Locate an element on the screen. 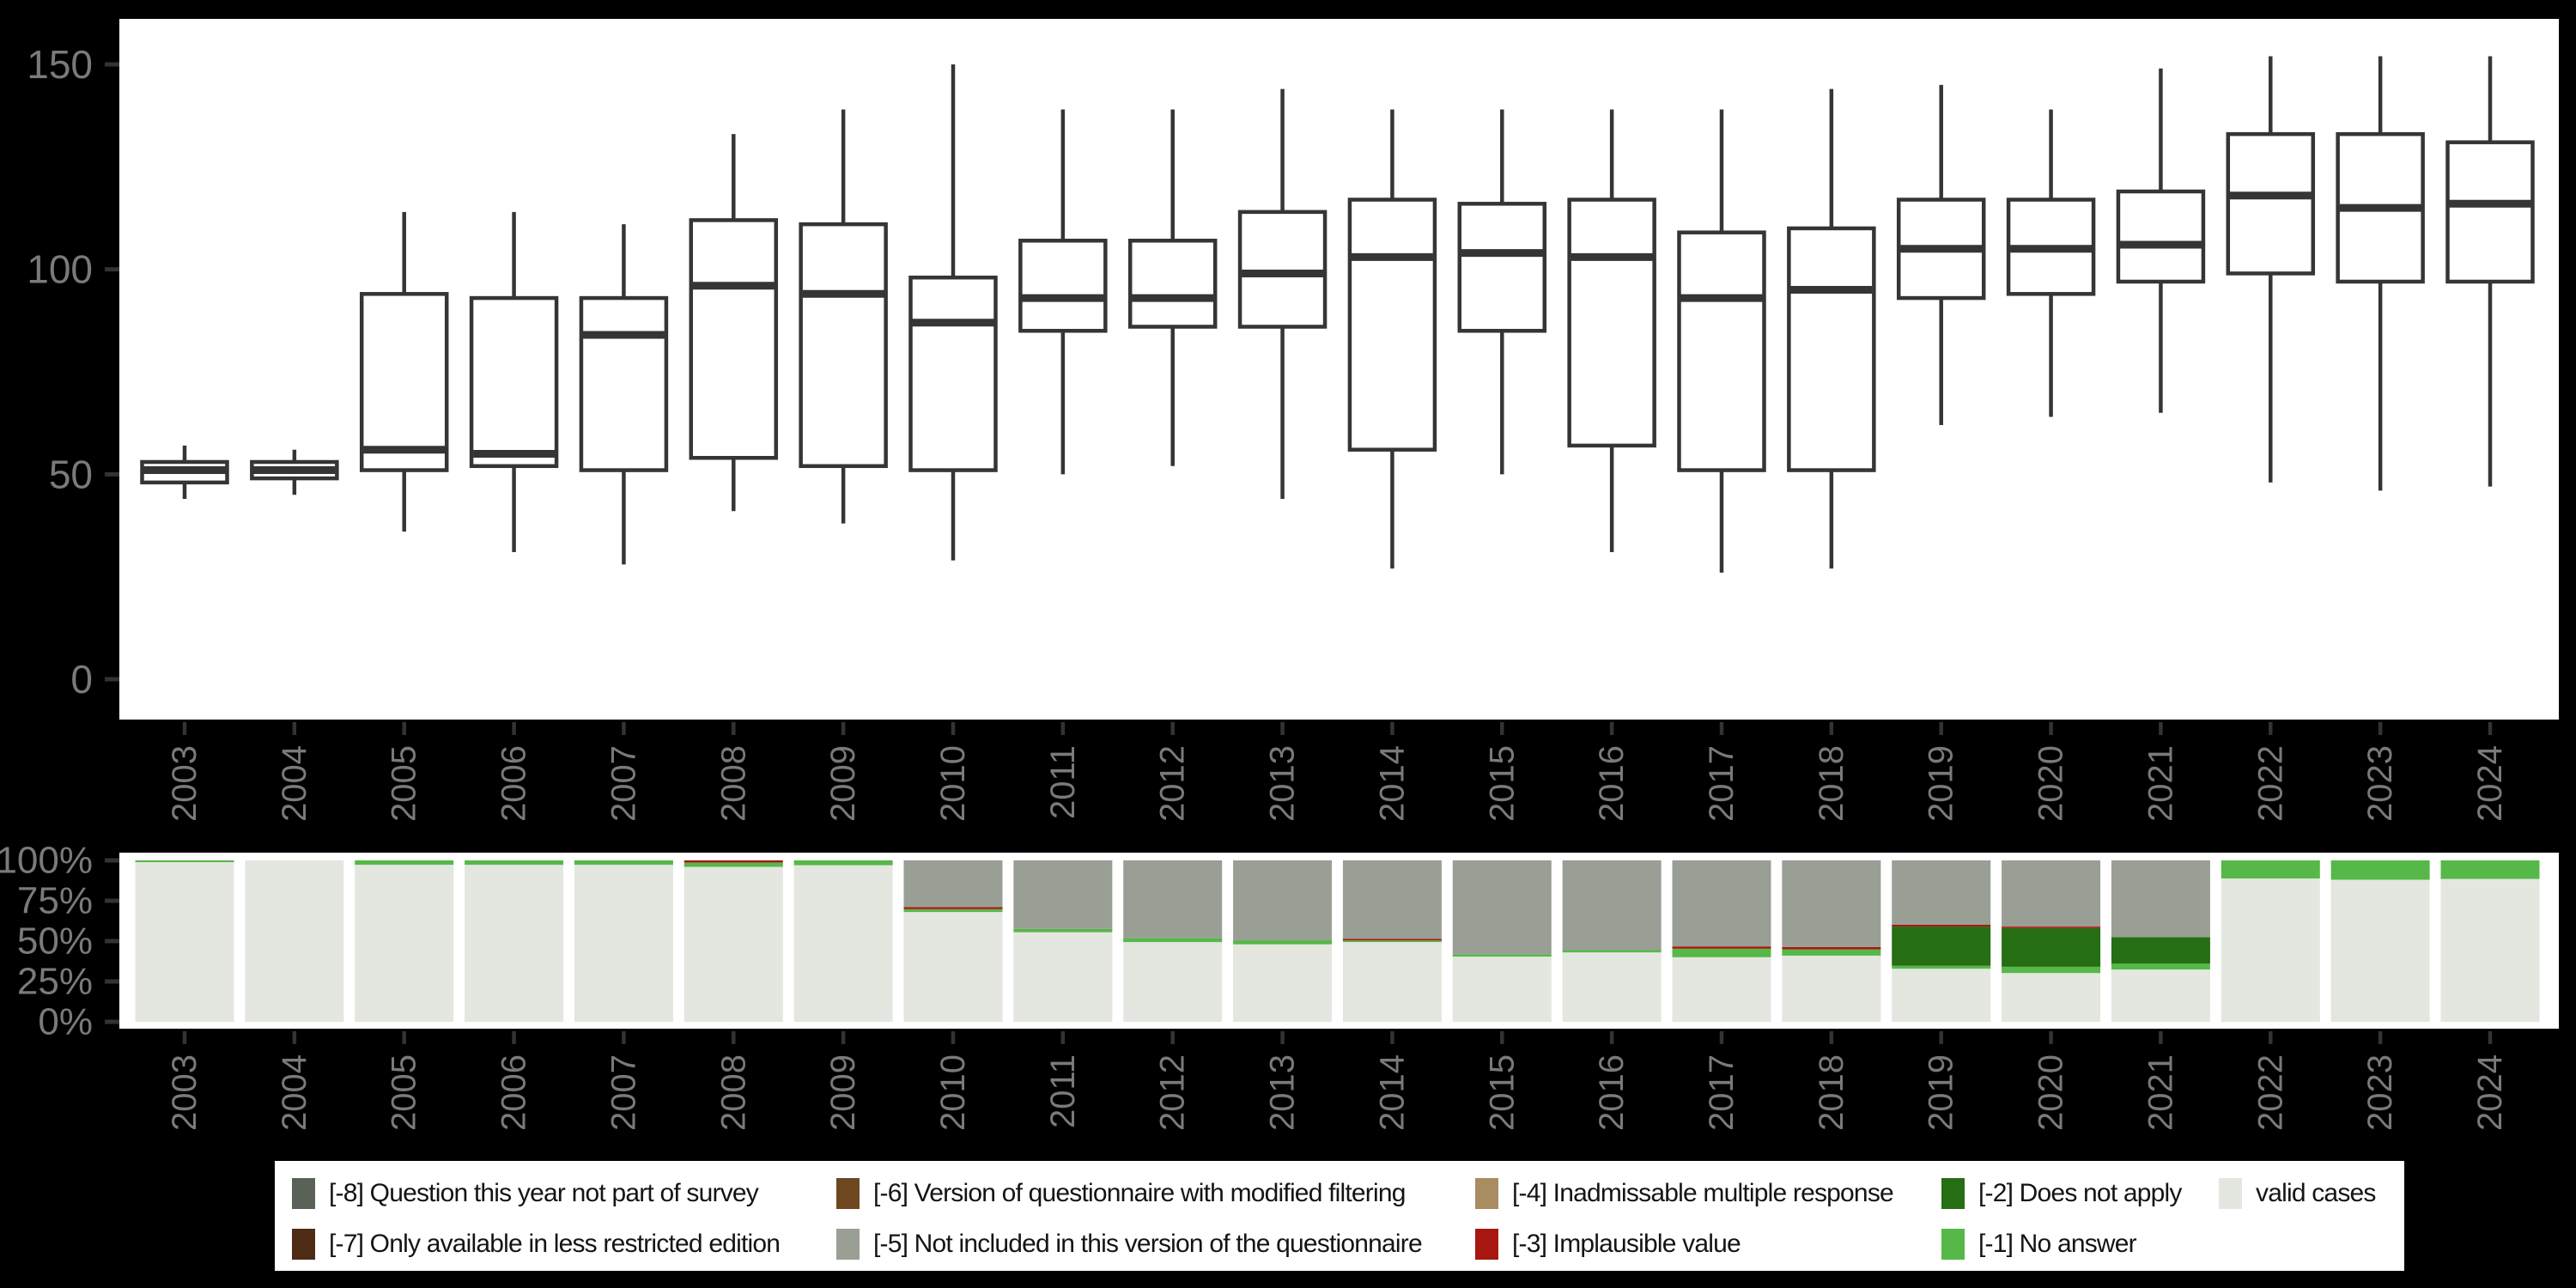  y-axis-label: 100 is located at coordinates (60, 269).